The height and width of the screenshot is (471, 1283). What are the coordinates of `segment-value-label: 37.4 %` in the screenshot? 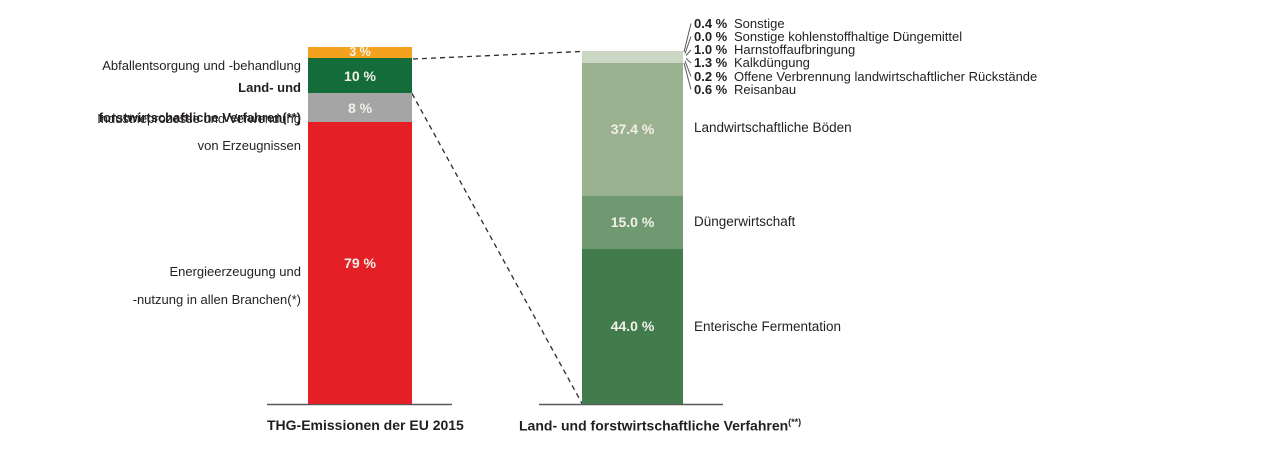 It's located at (632, 129).